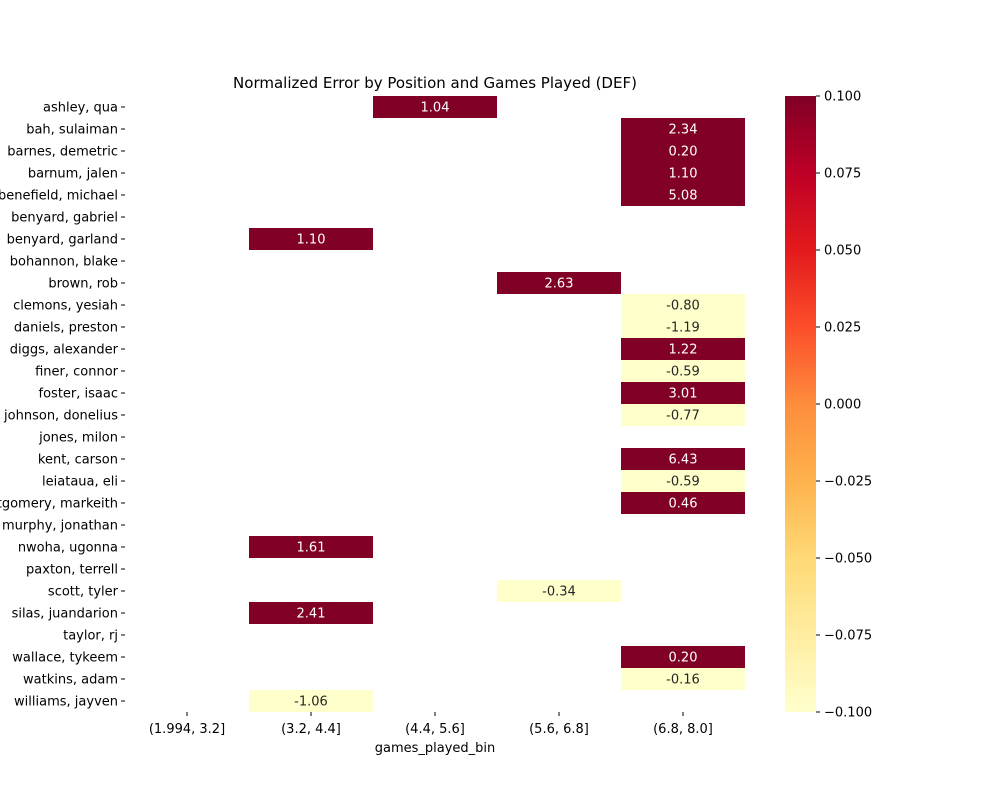 Image resolution: width=1000 pixels, height=800 pixels. Describe the element at coordinates (59, 196) in the screenshot. I see `y-tick-label: benefield, michael` at that location.